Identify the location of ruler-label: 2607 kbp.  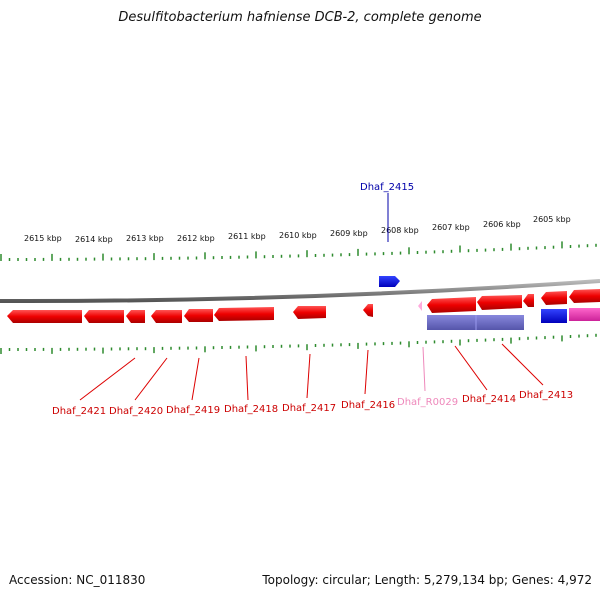
(451, 227).